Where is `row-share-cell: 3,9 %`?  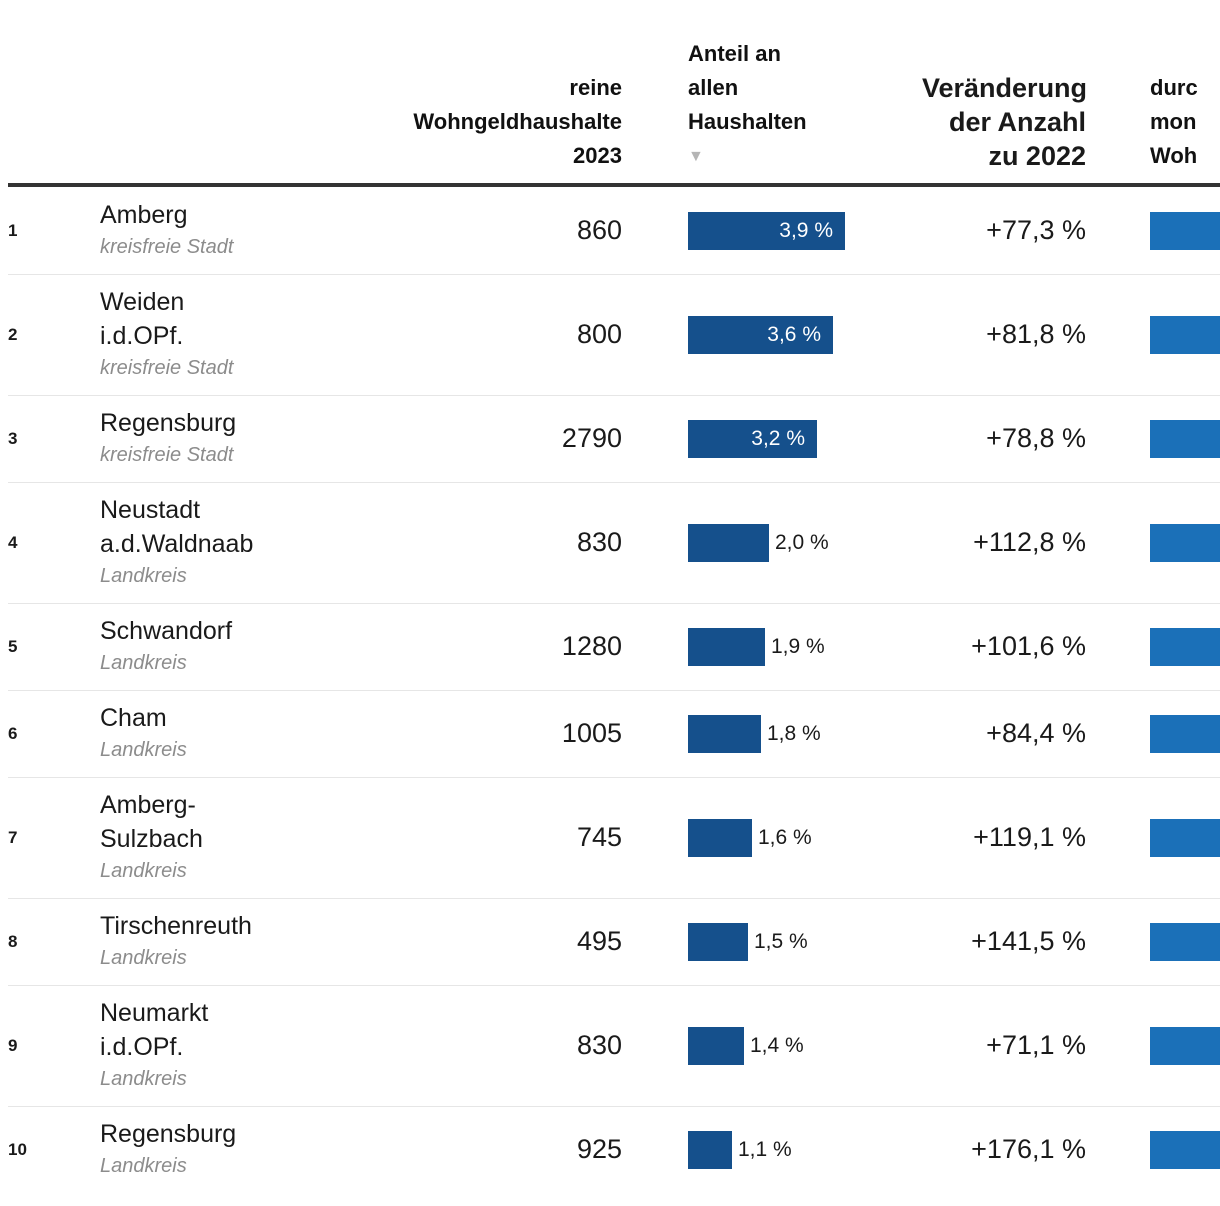
row-share-cell: 3,9 % is located at coordinates (772, 230).